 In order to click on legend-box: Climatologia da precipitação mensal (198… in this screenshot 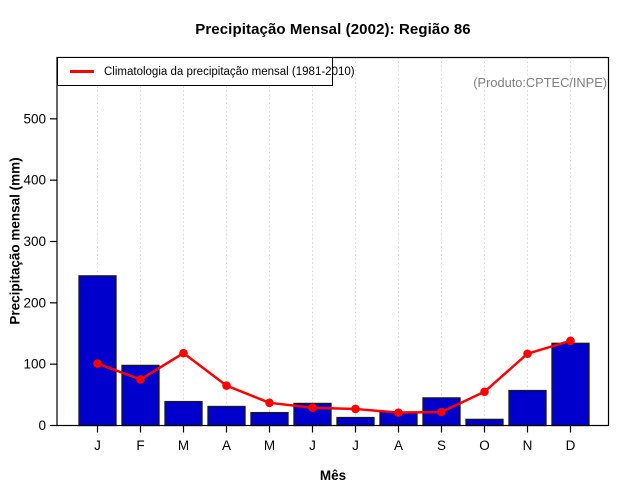, I will do `click(206, 71)`.